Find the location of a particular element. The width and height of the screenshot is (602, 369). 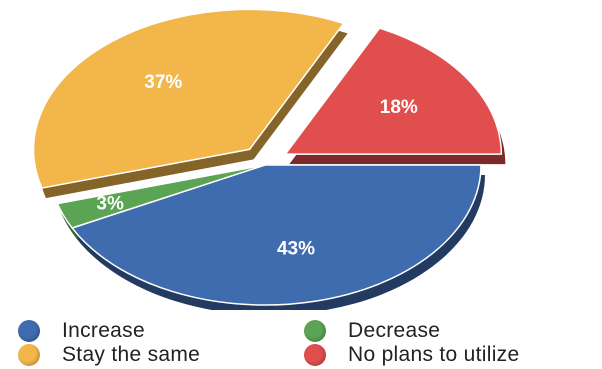

legend-item-decrease: Decrease is located at coordinates (372, 331).